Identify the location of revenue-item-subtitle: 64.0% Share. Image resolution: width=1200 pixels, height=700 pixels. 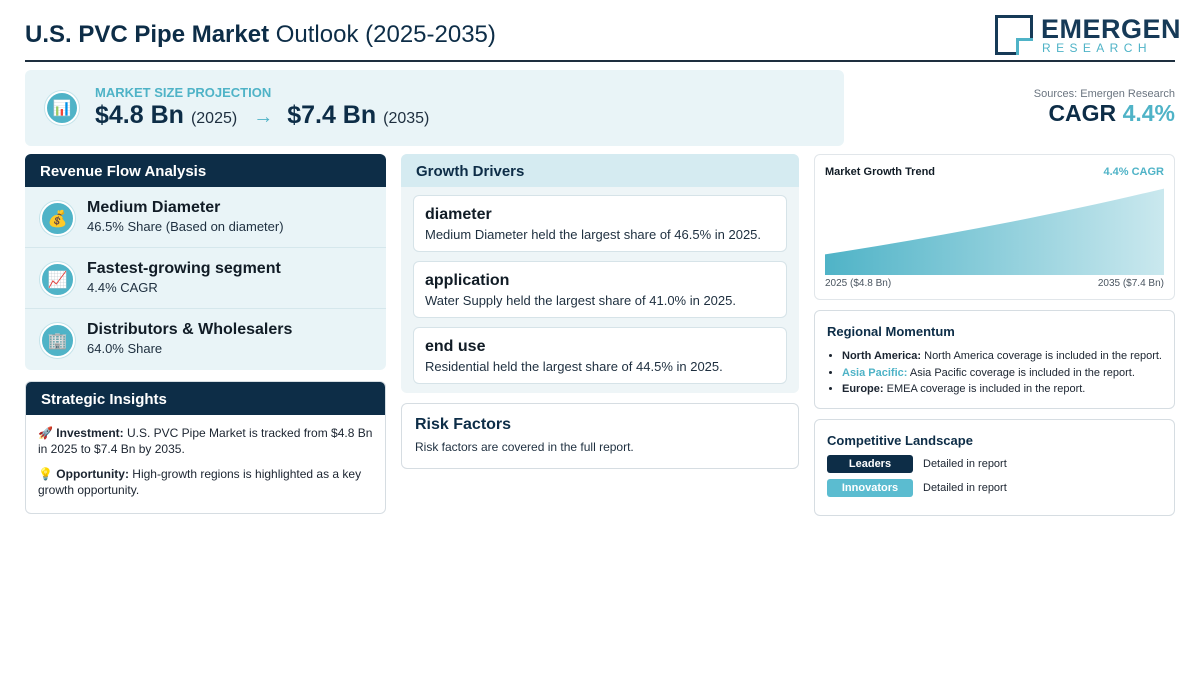
(125, 348).